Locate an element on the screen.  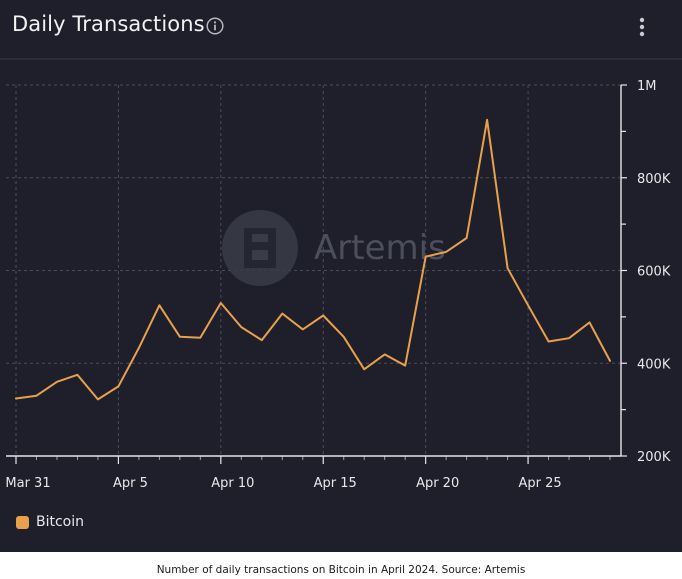
y-tick-label: 1M is located at coordinates (647, 86).